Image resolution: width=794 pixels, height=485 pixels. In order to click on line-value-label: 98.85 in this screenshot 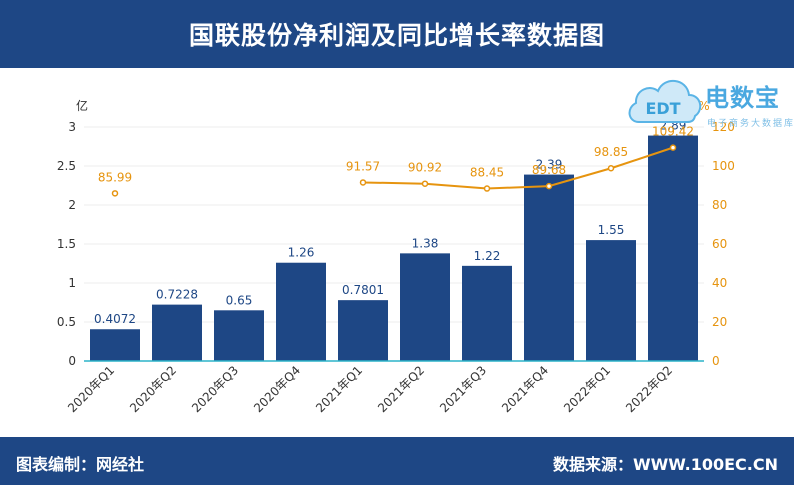, I will do `click(611, 152)`.